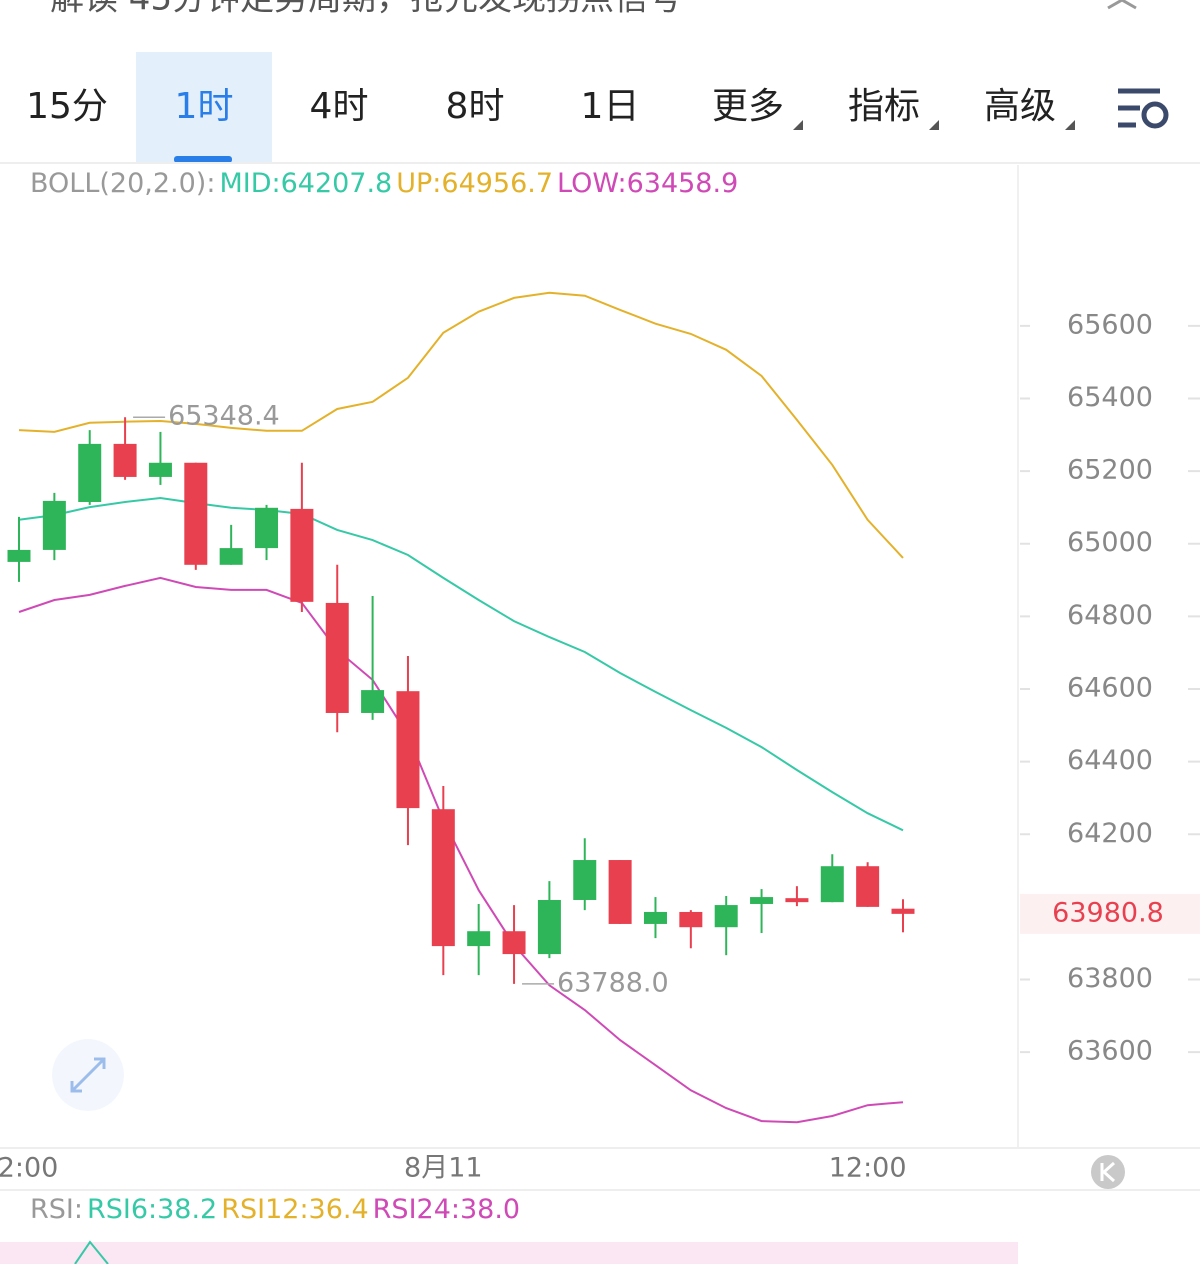  Describe the element at coordinates (56, 1209) in the screenshot. I see `legend-item: RSI:` at that location.